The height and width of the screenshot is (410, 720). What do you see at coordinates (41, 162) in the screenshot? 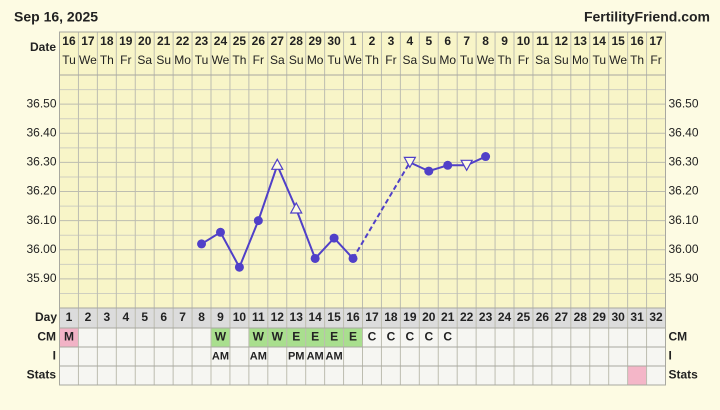
I see `y-tick-label: 36.30` at bounding box center [41, 162].